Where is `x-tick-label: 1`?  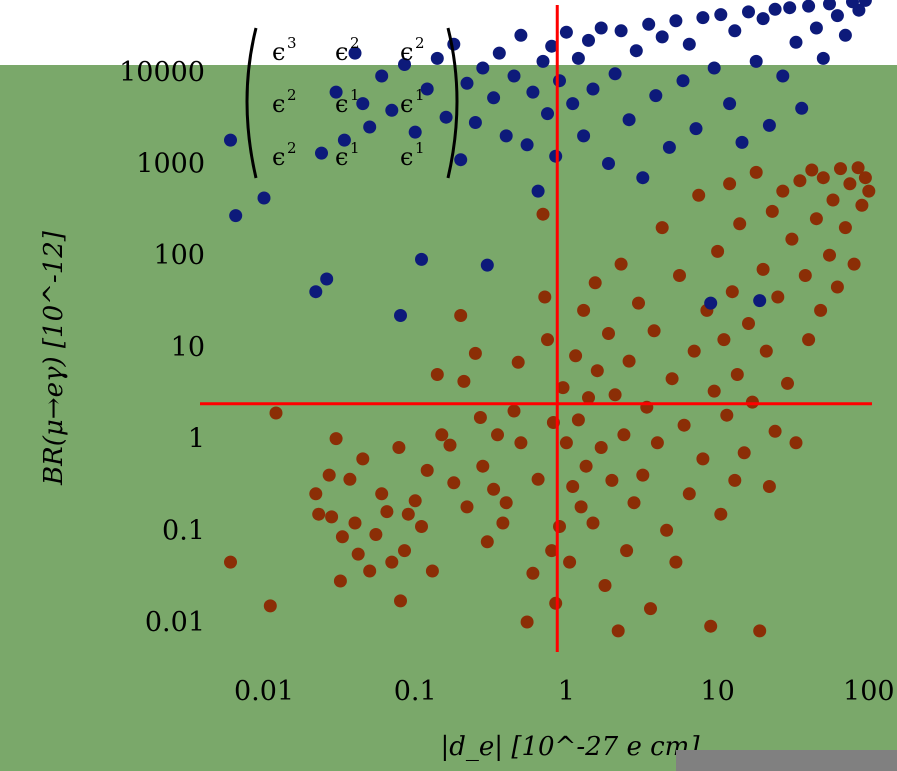 x-tick-label: 1 is located at coordinates (566, 691).